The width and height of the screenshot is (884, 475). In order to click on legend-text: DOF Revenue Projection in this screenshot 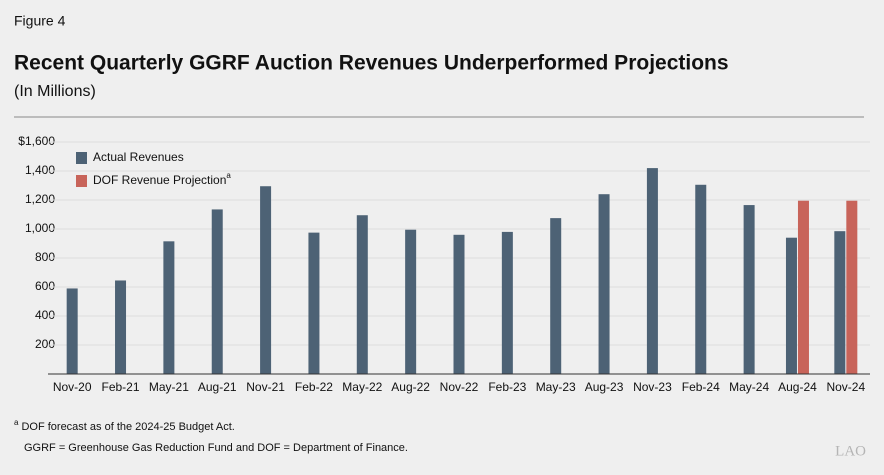, I will do `click(159, 180)`.